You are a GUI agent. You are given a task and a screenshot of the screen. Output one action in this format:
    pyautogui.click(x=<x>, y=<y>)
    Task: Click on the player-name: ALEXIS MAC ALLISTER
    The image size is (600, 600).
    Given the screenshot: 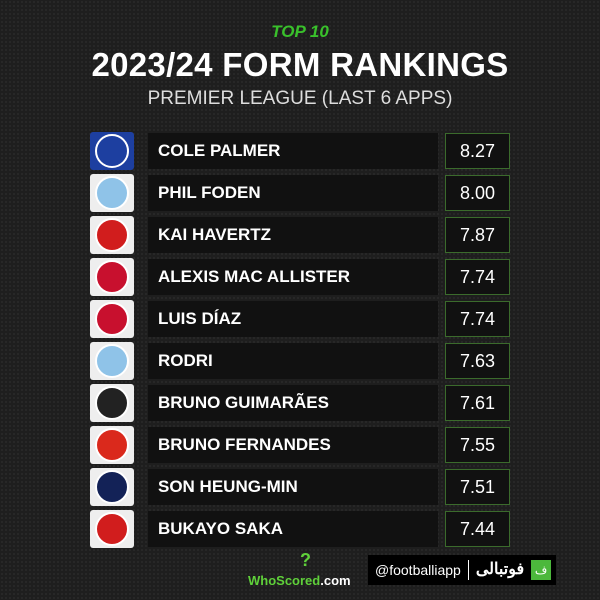 What is the action you would take?
    pyautogui.click(x=293, y=277)
    